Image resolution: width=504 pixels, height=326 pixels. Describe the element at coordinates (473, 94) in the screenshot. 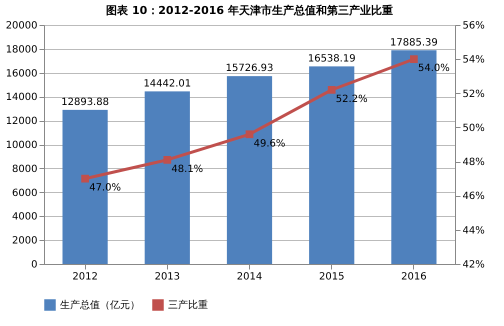

I see `y2-tick-label: 52%` at that location.